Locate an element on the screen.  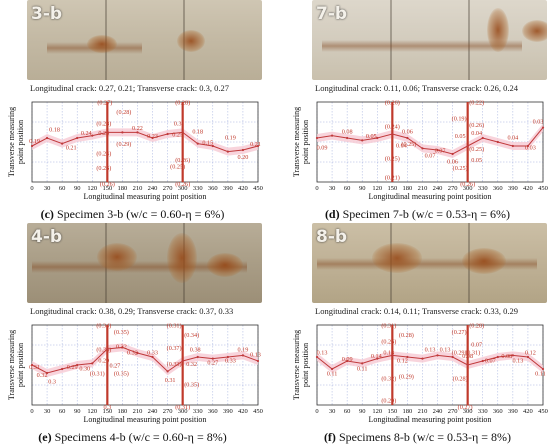
data-label: 0.22 is located at coordinates (137, 128).